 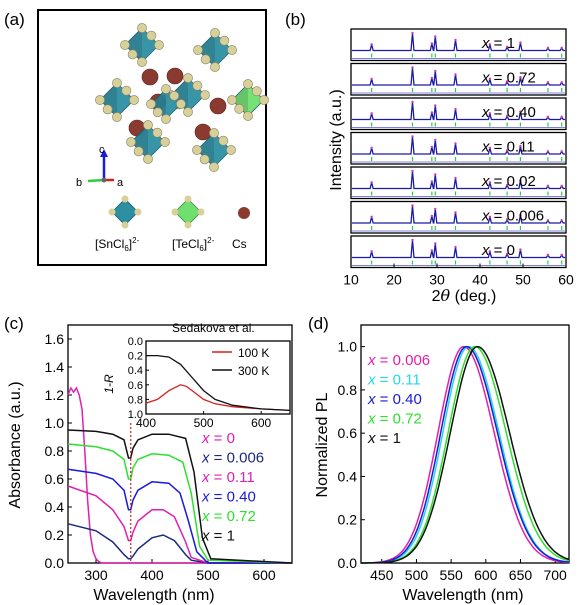 I want to click on x-tick-label: 40, so click(x=480, y=280).